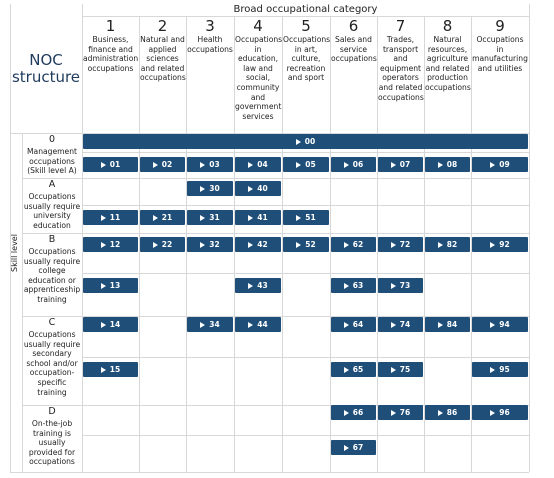 The image size is (554, 478). Describe the element at coordinates (258, 188) in the screenshot. I see `code-bar: 40` at that location.